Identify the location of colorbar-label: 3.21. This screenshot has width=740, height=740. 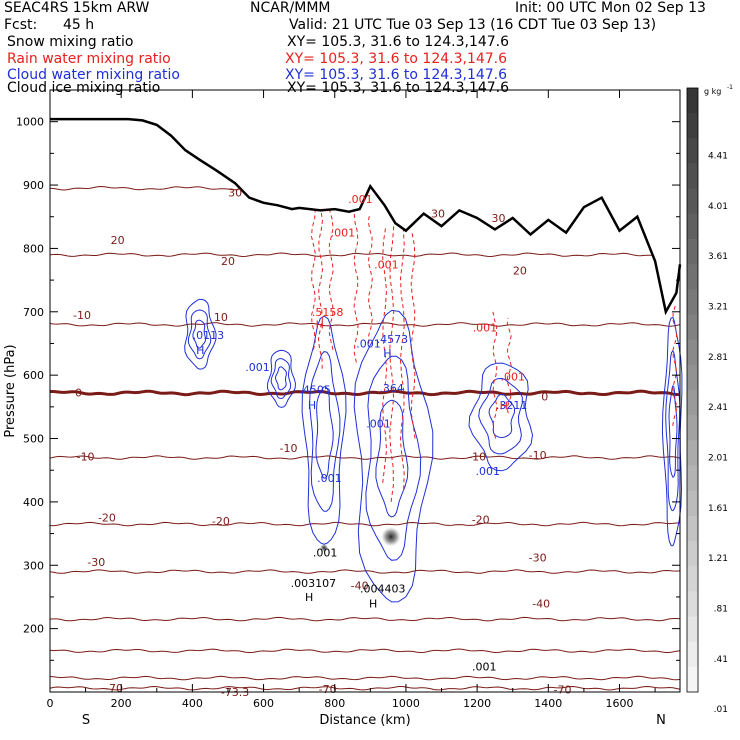
(718, 307).